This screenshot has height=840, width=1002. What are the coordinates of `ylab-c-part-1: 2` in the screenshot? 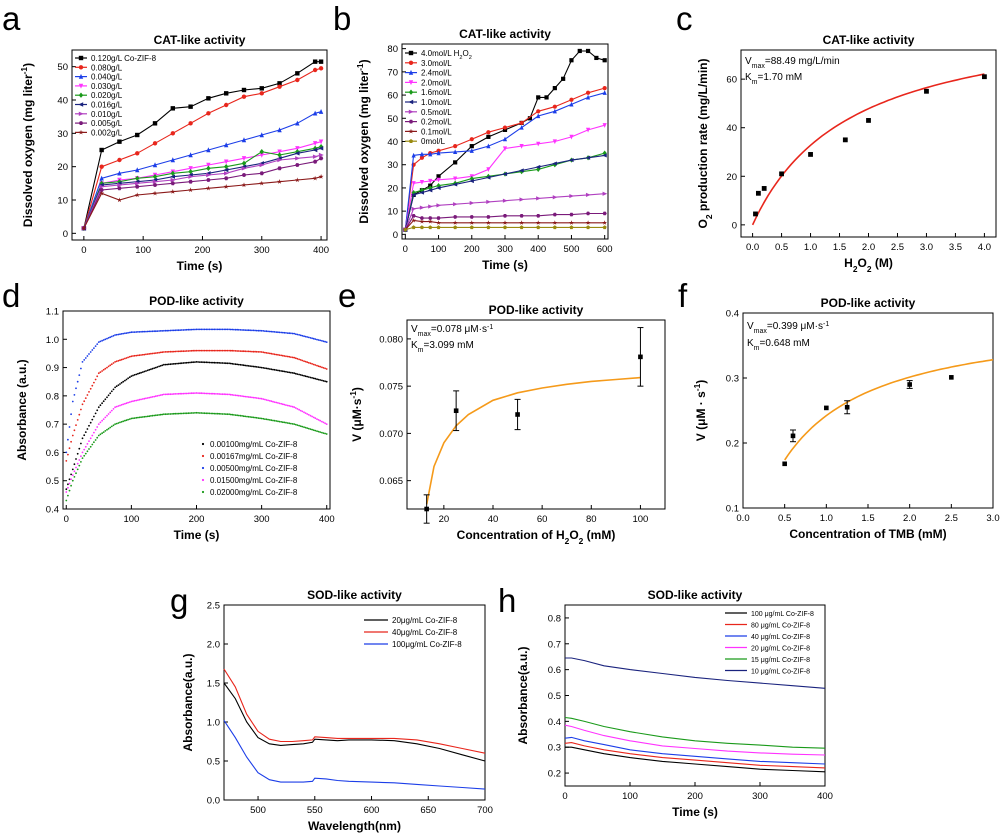 It's located at (709, 216).